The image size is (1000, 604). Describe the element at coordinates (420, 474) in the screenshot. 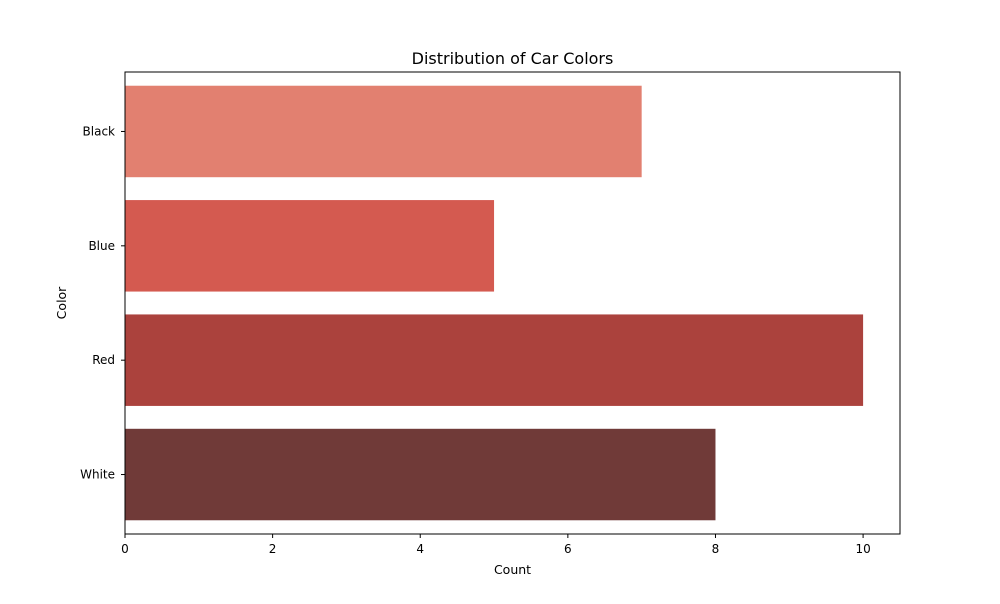

I see `bar-white` at that location.